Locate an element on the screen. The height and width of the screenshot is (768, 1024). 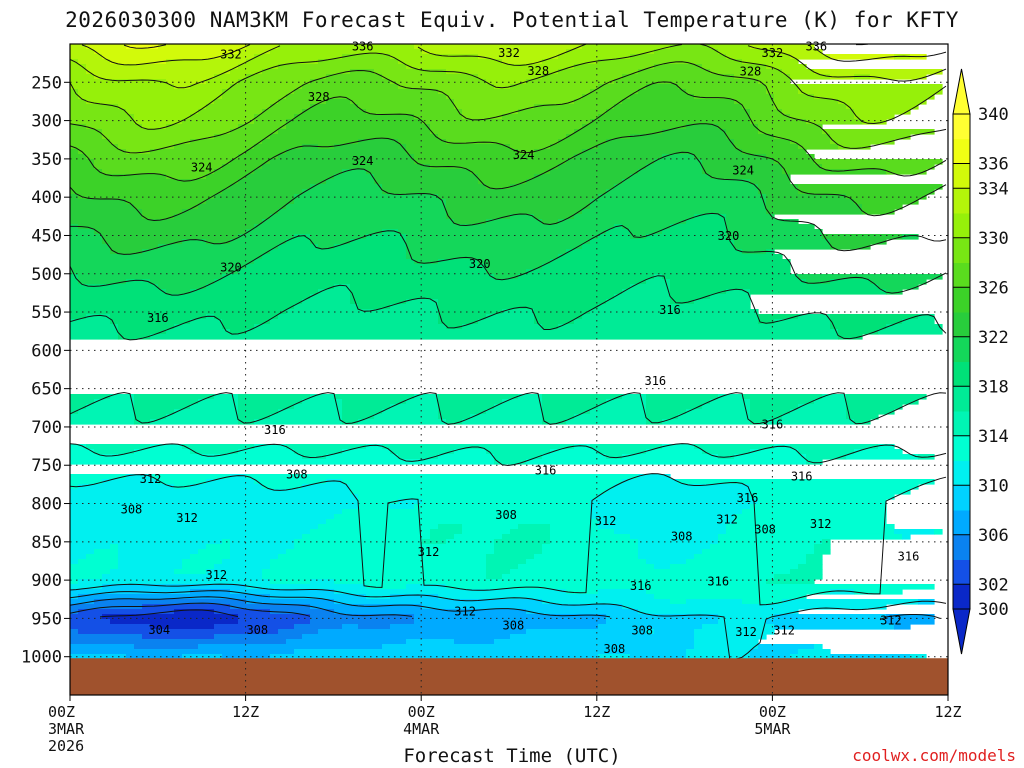
y-tick-label: 250 is located at coordinates (46, 83).